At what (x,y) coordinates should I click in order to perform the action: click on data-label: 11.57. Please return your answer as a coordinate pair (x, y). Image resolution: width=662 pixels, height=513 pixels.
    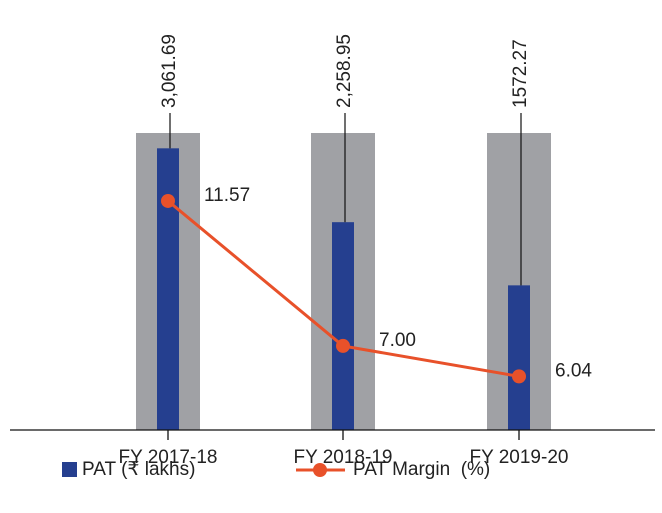
    Looking at the image, I should click on (227, 195).